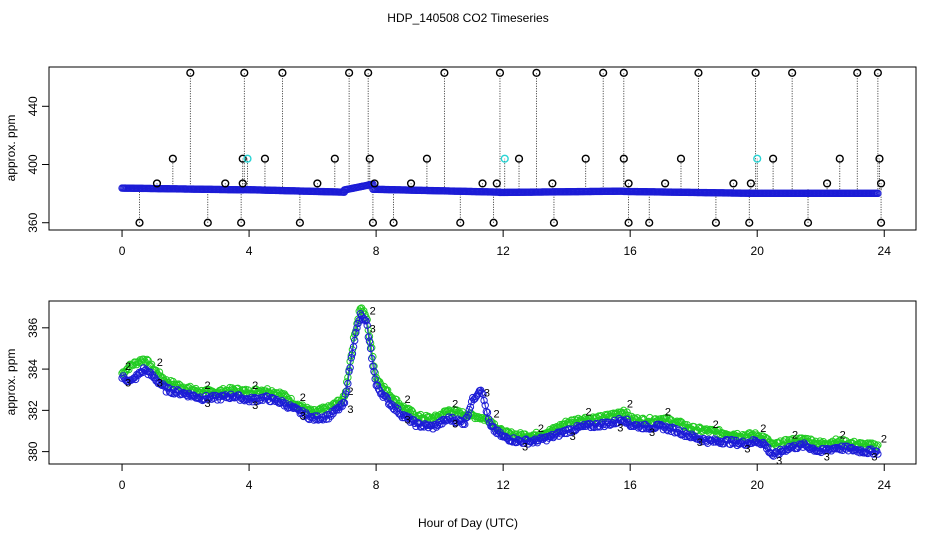 The image size is (936, 540). What do you see at coordinates (11, 382) in the screenshot?
I see `lower-y-axis-label: approx. ppm` at bounding box center [11, 382].